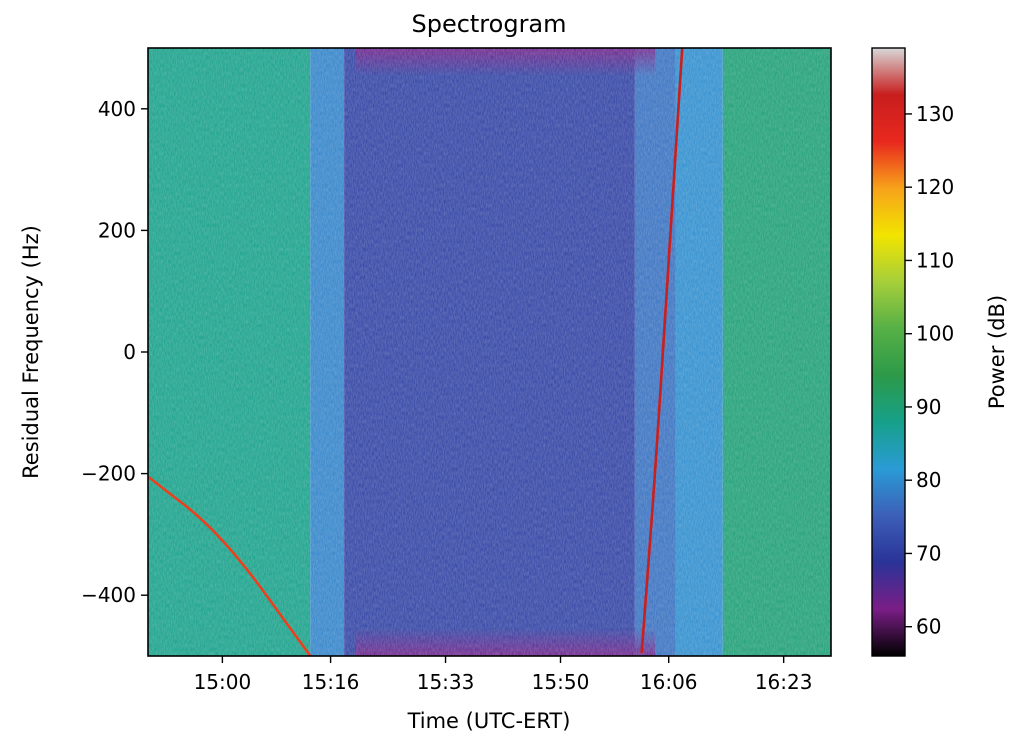 The width and height of the screenshot is (1022, 739). Describe the element at coordinates (928, 407) in the screenshot. I see `colorbar-tick-label-4: 90` at that location.